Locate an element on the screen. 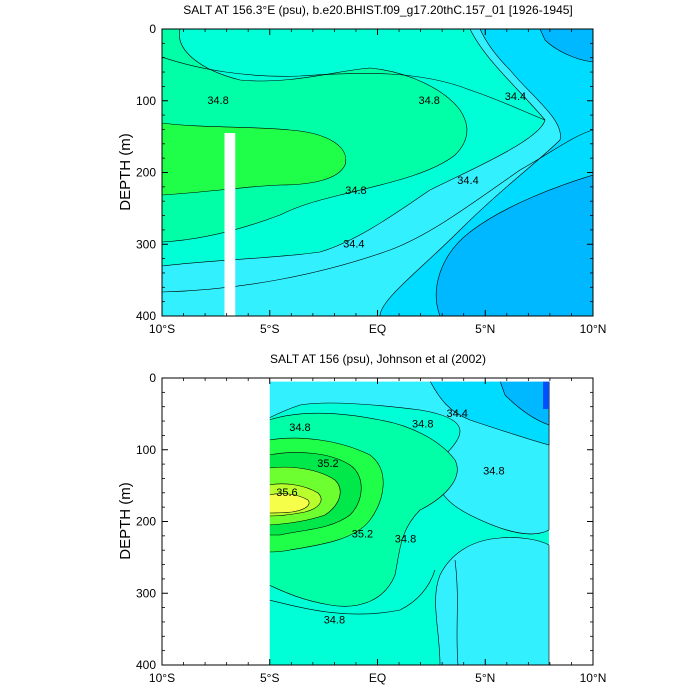  p1-fill-34.0-deep is located at coordinates (514, 245).